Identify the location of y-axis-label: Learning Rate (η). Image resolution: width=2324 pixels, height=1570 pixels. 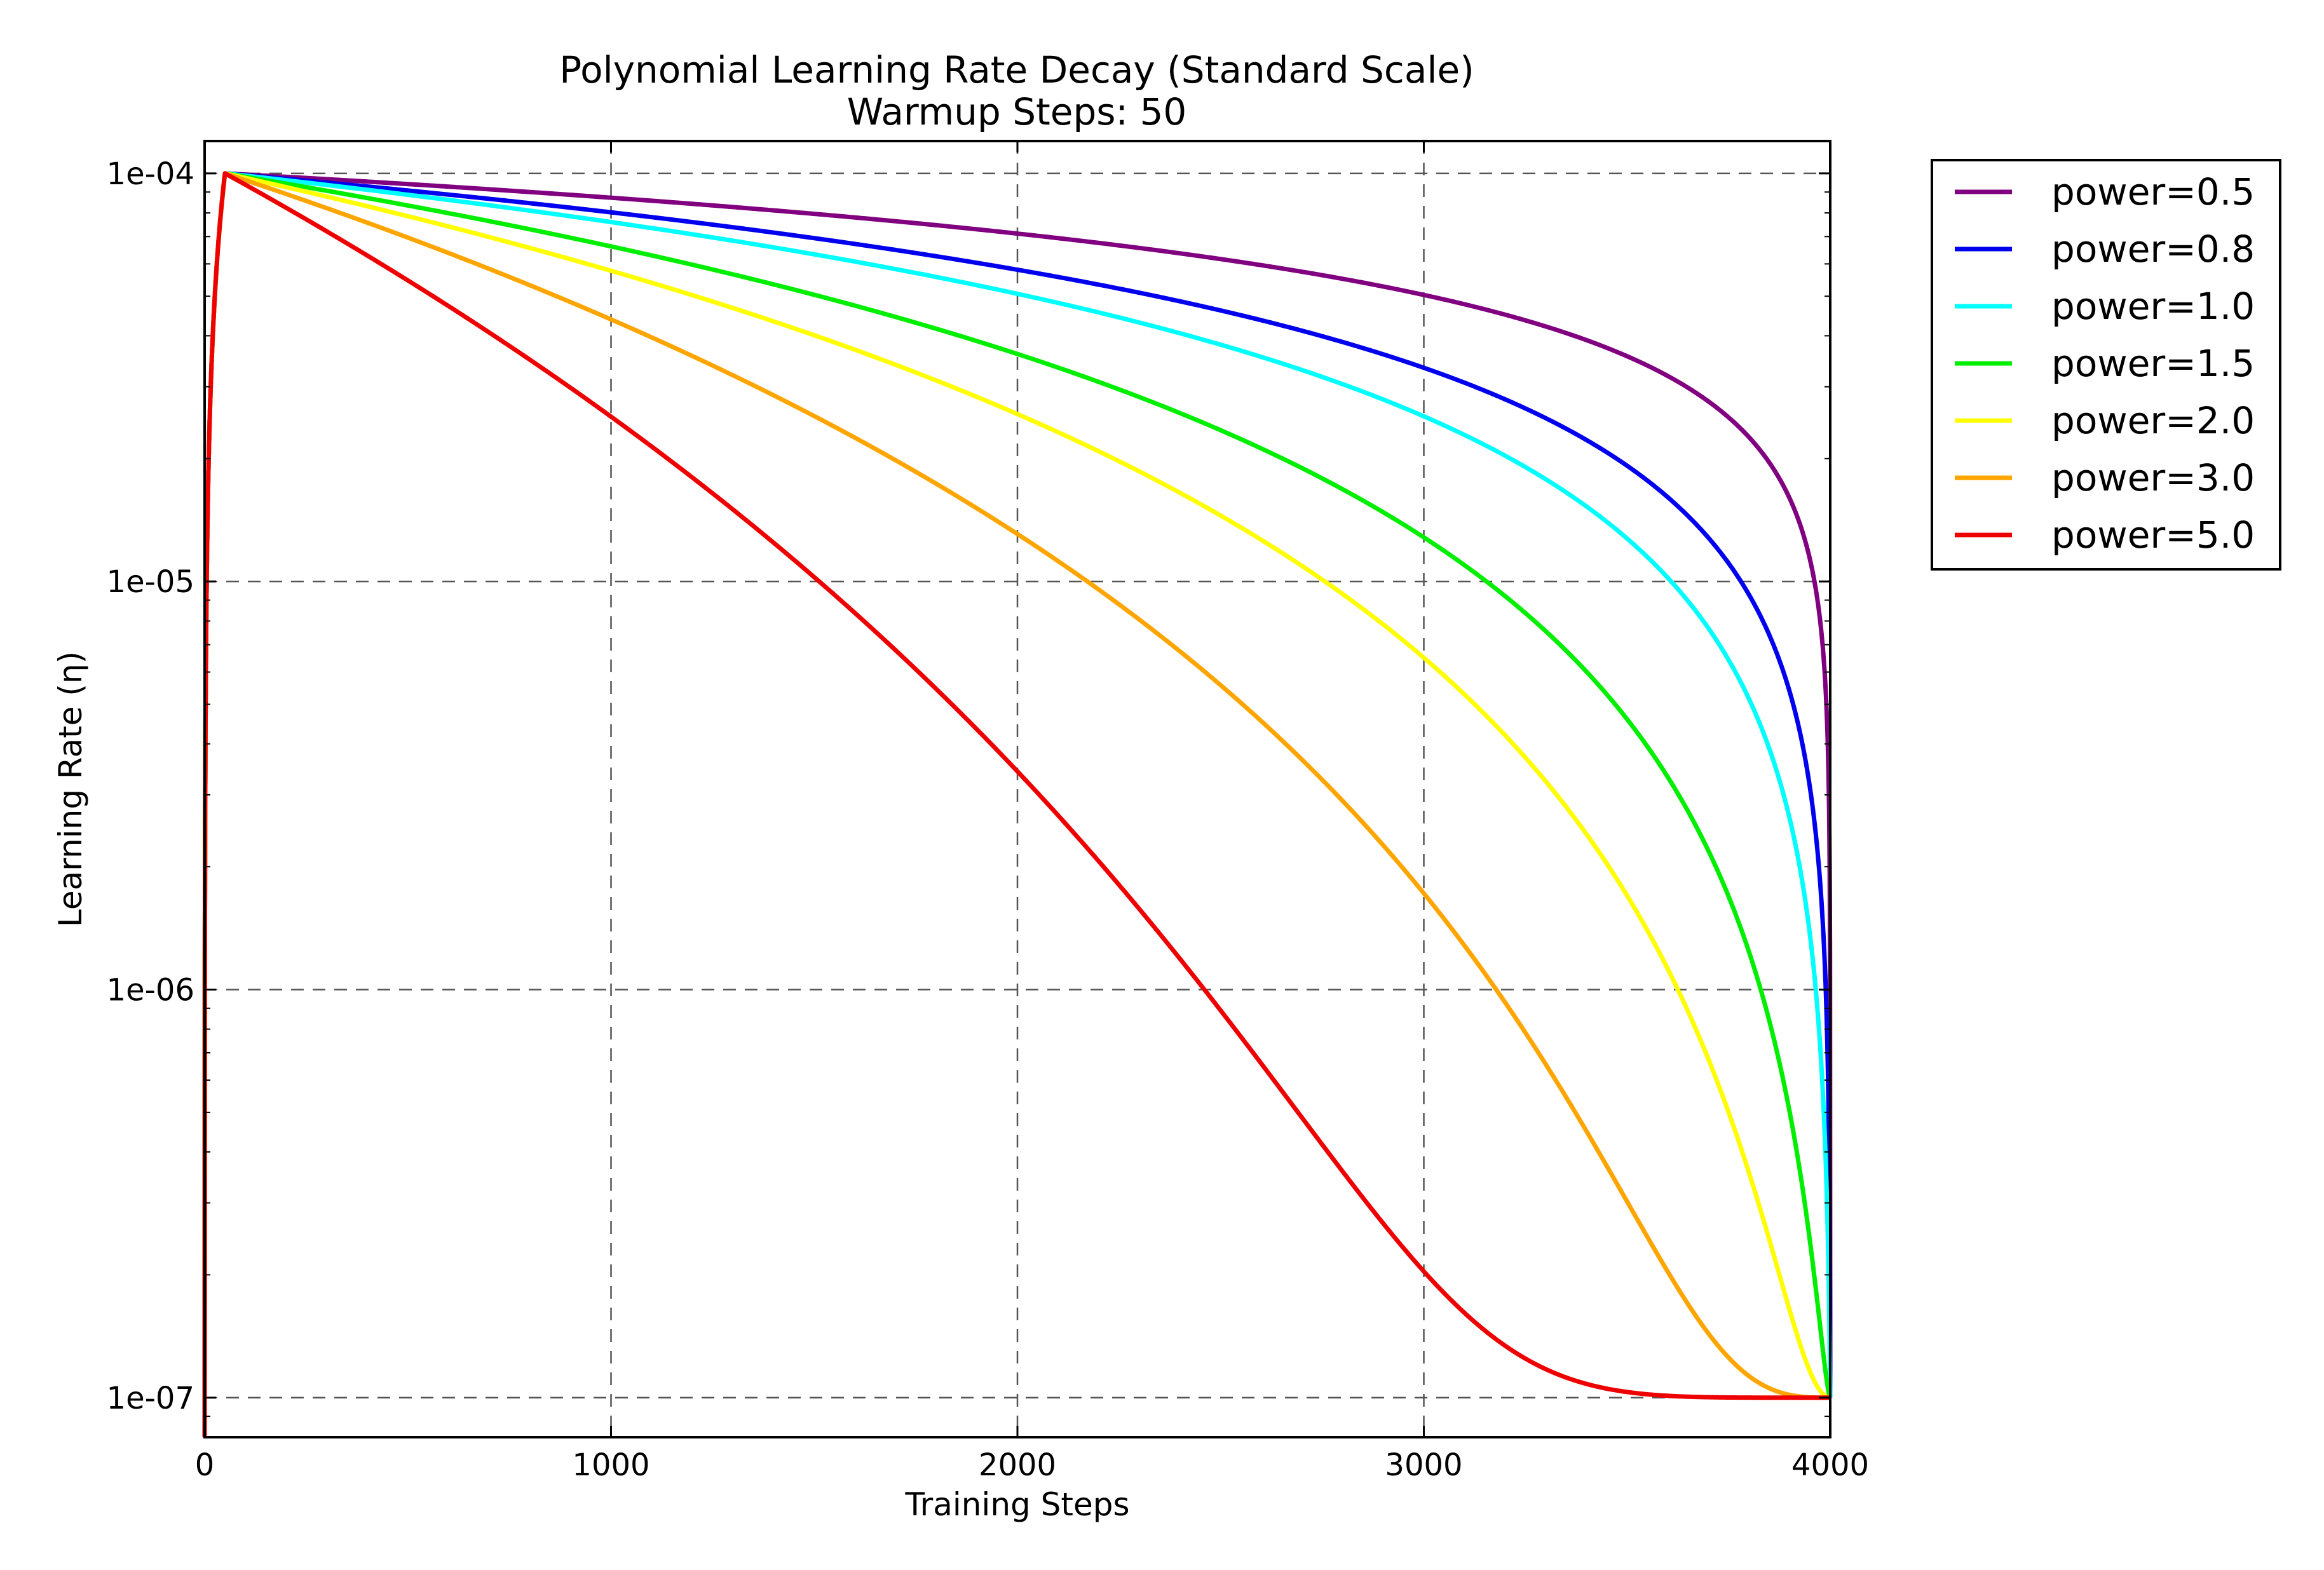
(70, 789).